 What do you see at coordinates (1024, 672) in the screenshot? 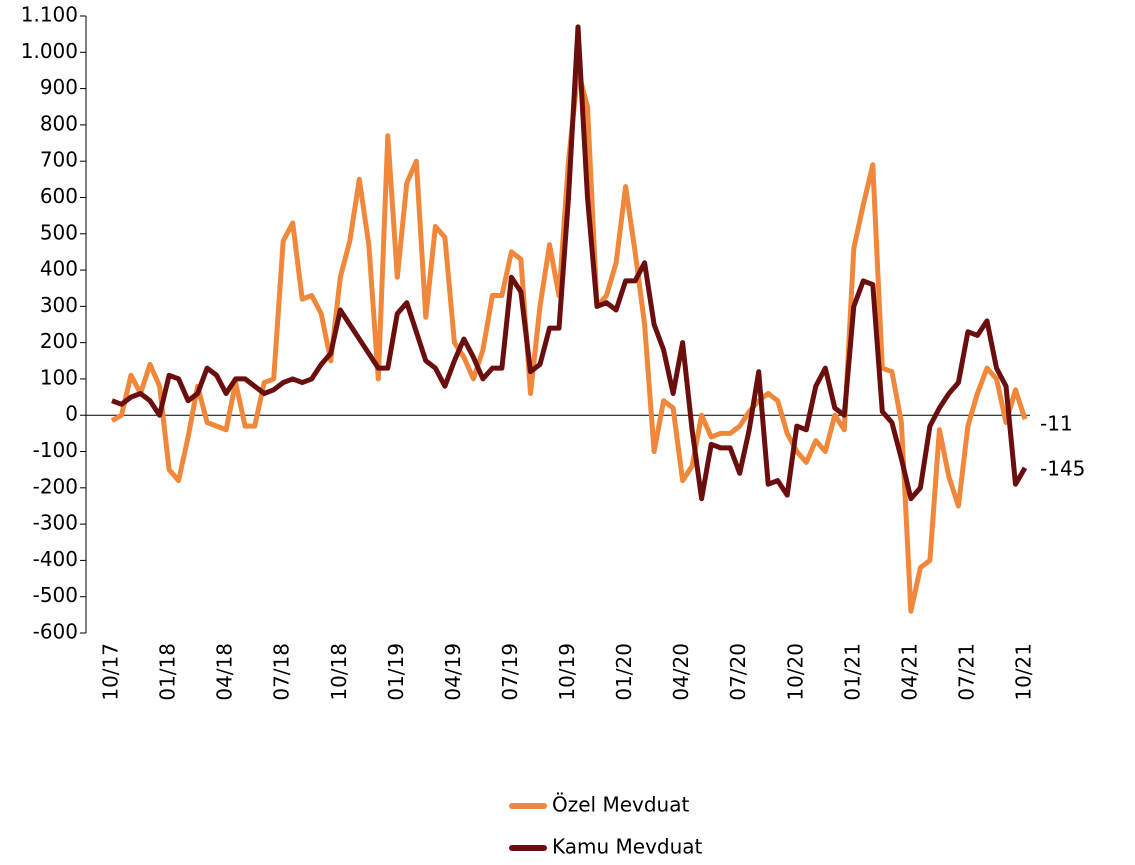
I see `x-tick-label: 10/21` at bounding box center [1024, 672].